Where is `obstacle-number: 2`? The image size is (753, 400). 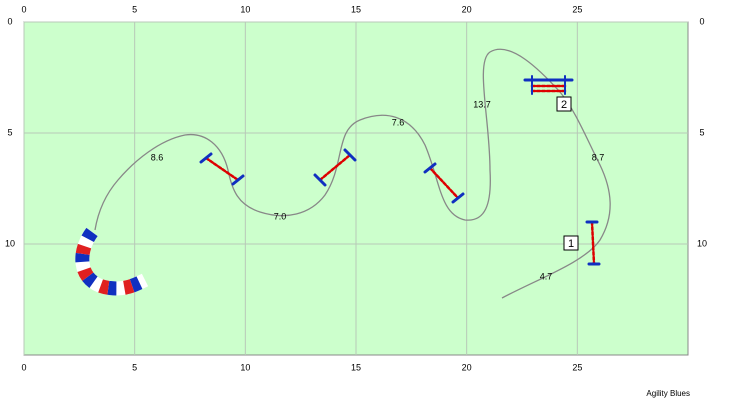
obstacle-number: 2 is located at coordinates (564, 105).